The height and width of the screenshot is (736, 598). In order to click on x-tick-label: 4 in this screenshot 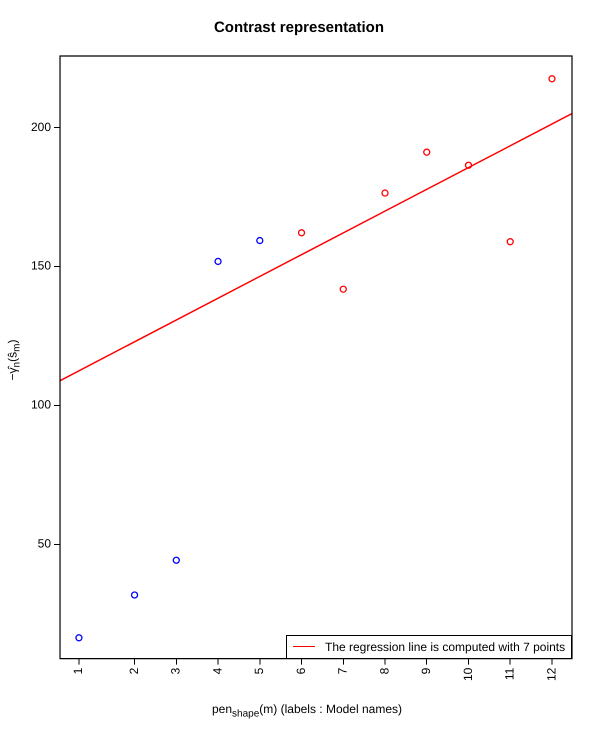, I will do `click(217, 670)`.